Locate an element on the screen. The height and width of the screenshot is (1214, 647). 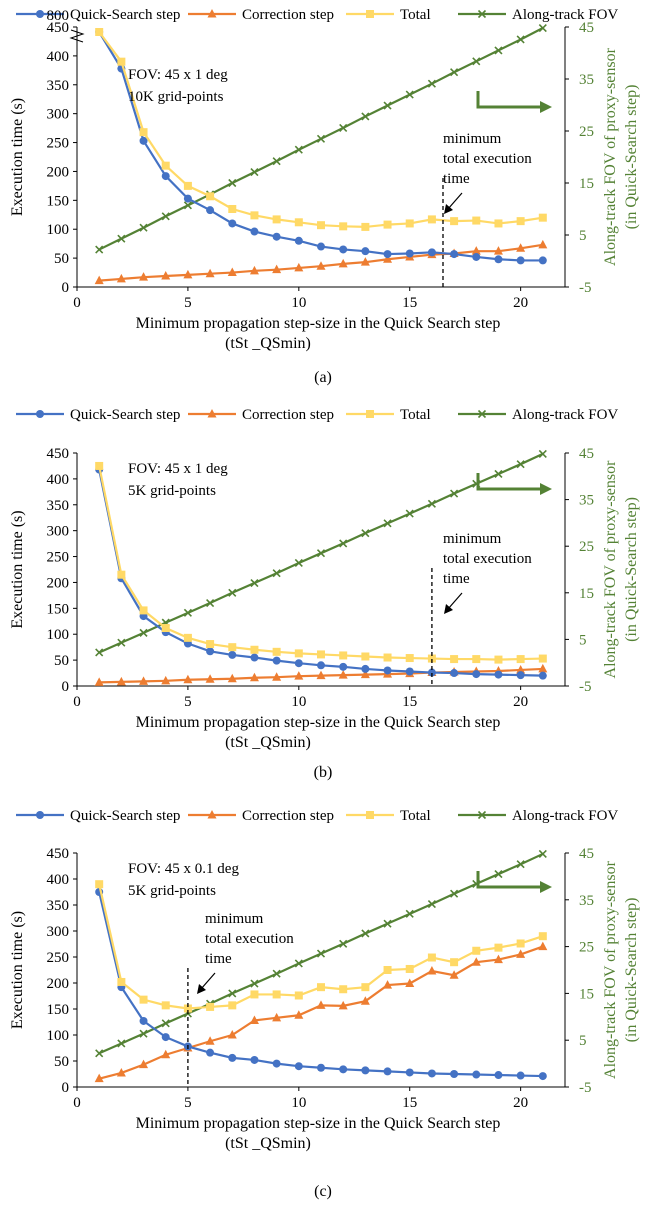
y2-tick-label: 45 is located at coordinates (586, 854).